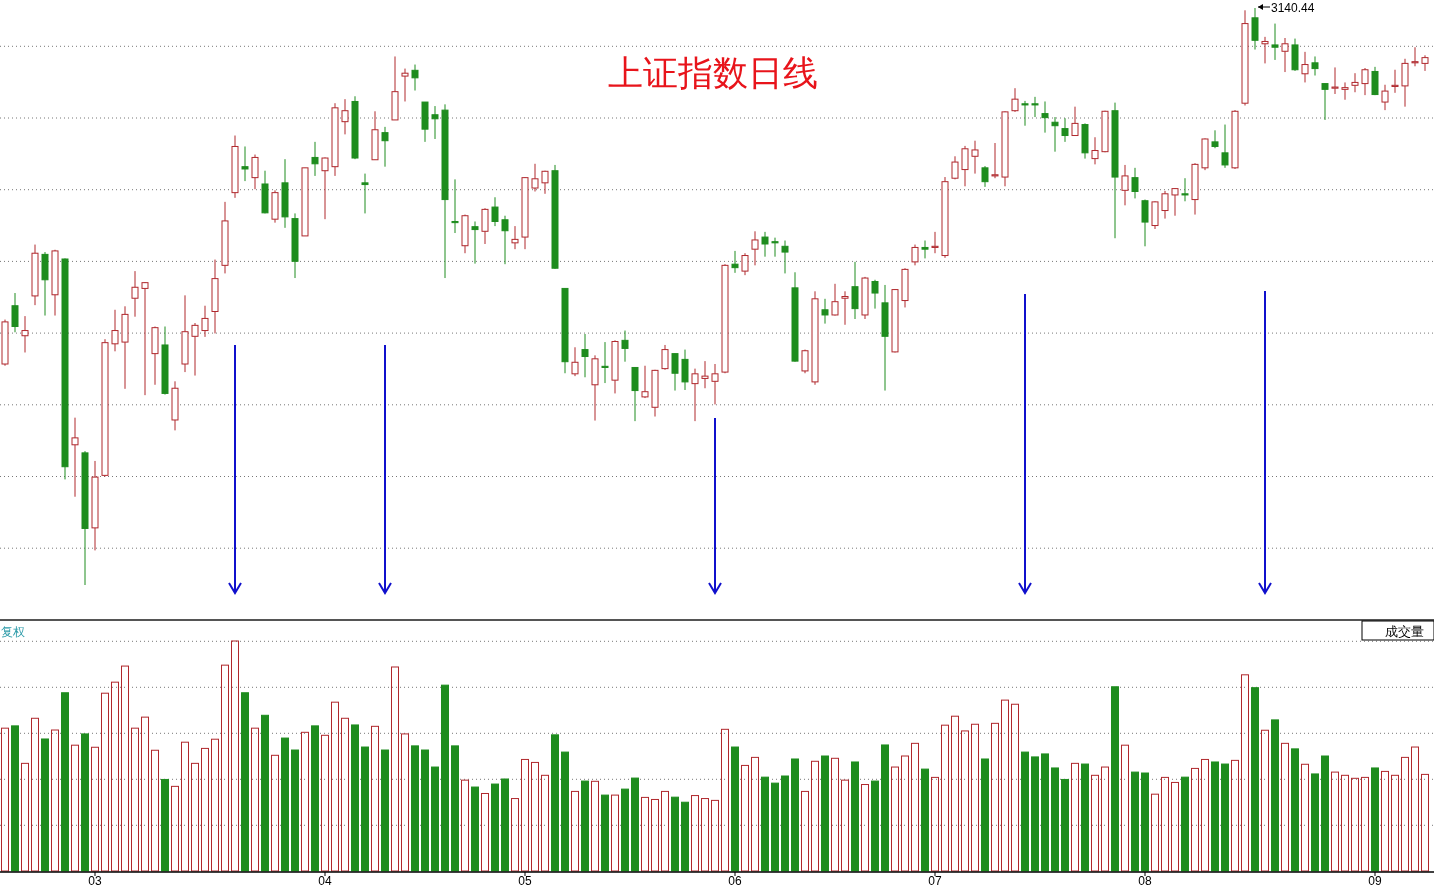  Describe the element at coordinates (1404, 631) in the screenshot. I see `chart-title: 成交量` at that location.